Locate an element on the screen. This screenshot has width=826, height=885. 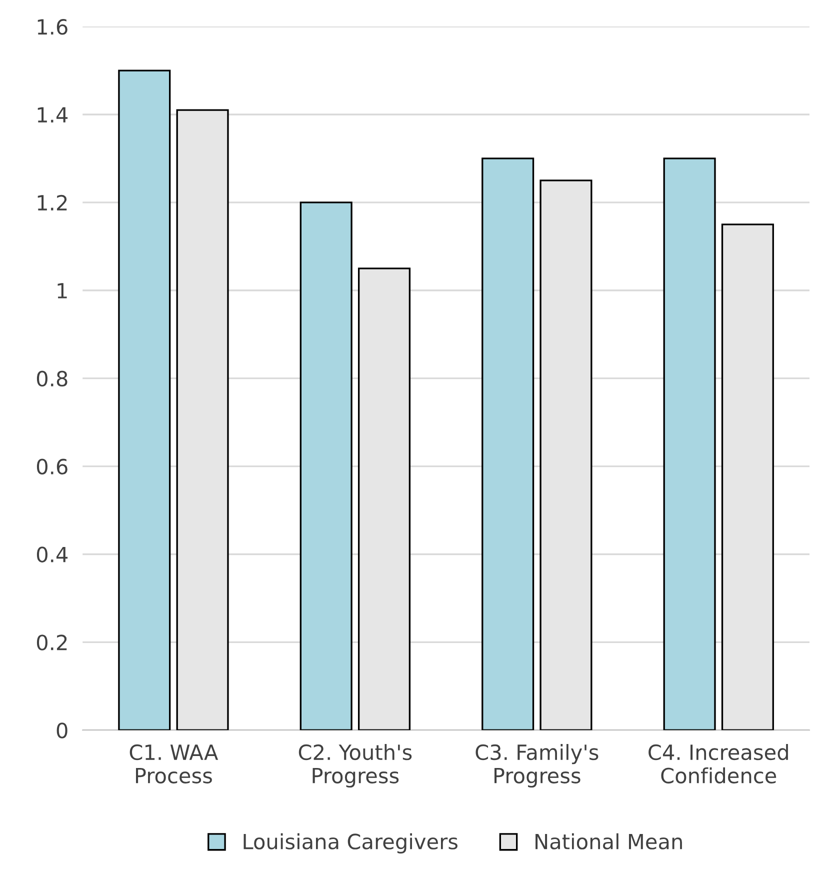
y-tick-label: 0.2 is located at coordinates (51, 642).